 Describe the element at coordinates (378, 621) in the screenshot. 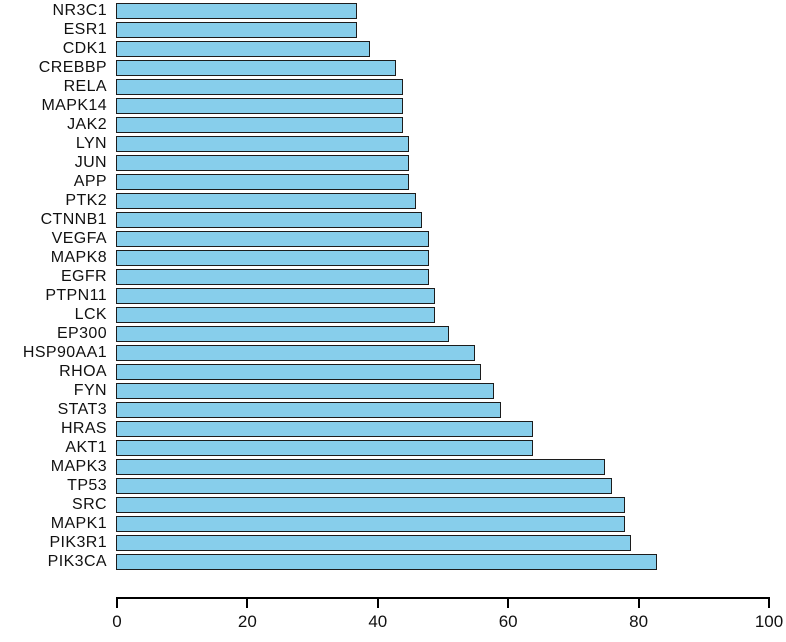

I see `x-axis-tick-label: 40` at that location.